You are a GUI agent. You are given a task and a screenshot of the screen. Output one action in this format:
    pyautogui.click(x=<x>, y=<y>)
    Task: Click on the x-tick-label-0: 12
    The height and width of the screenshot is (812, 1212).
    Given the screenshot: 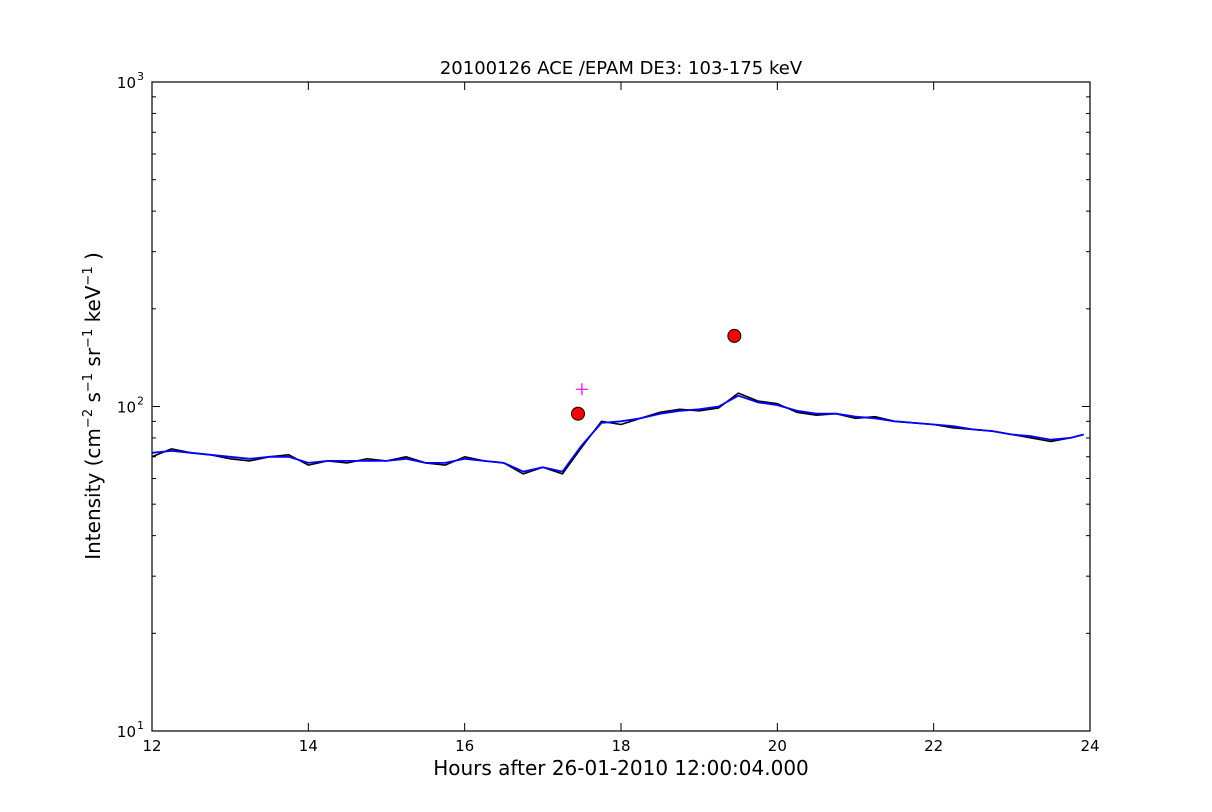 What is the action you would take?
    pyautogui.click(x=151, y=746)
    